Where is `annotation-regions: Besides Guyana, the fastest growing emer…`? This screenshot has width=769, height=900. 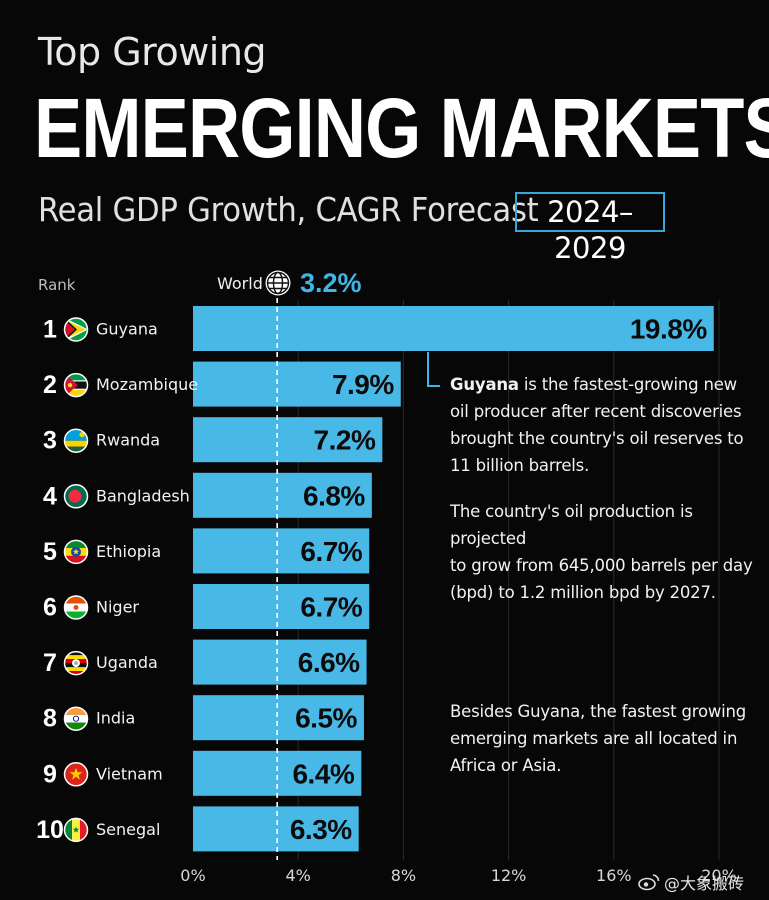
annotation-regions: Besides Guyana, the fastest growing emer… is located at coordinates (598, 738).